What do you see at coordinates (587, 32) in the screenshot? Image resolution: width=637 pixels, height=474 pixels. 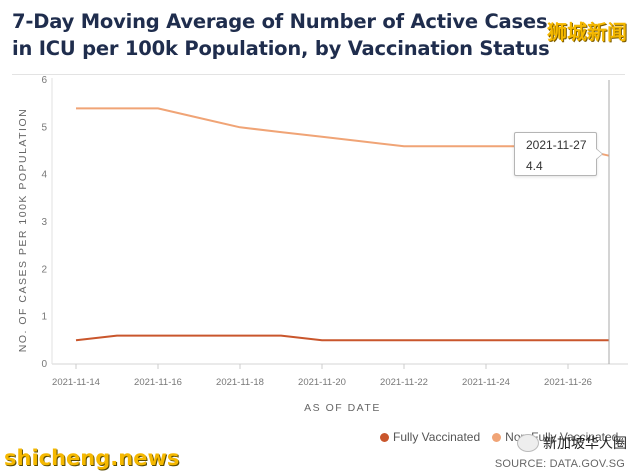 I see `watermark-top-right: 狮城新闻` at bounding box center [587, 32].